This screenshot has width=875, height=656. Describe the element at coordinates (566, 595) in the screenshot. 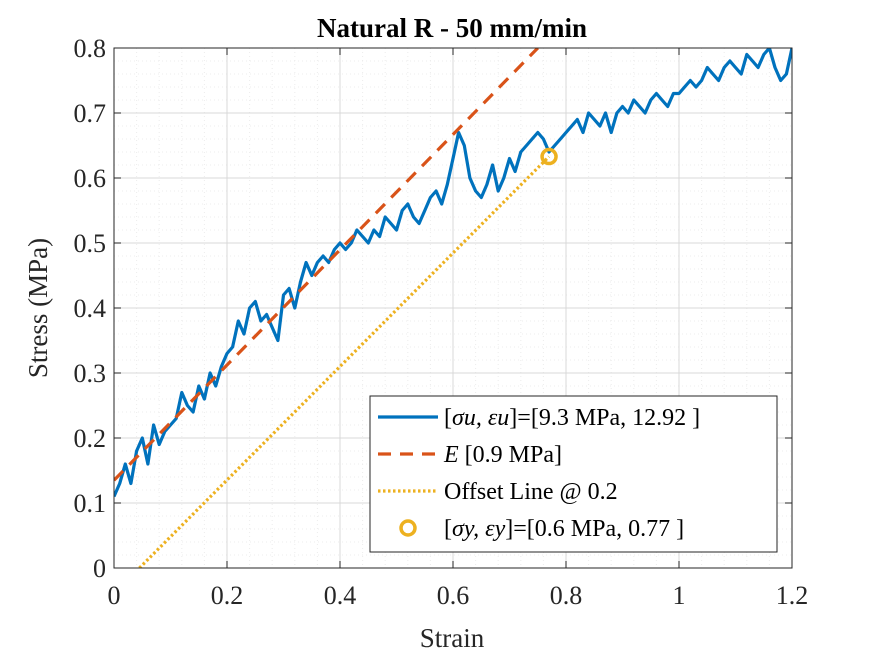

I see `x-tick-label: 0.8` at that location.